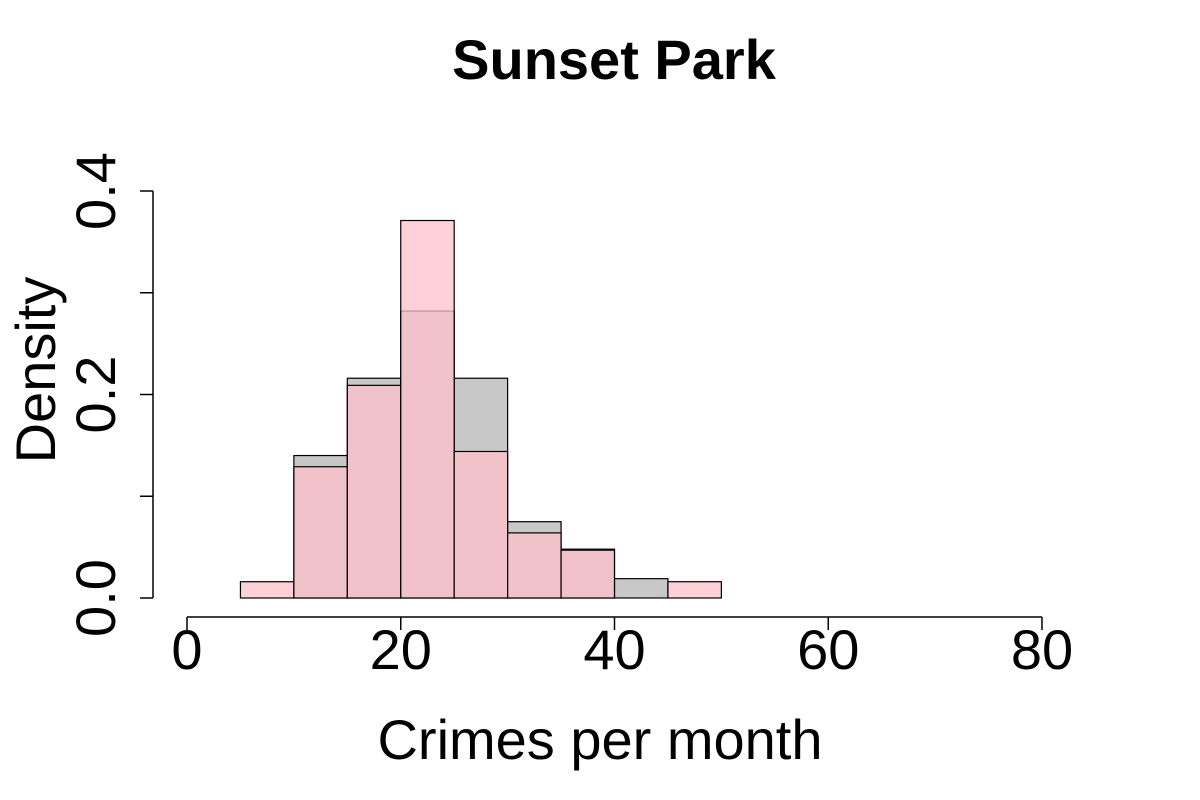 The image size is (1200, 800). What do you see at coordinates (614, 649) in the screenshot?
I see `x-tick-label: 40` at bounding box center [614, 649].